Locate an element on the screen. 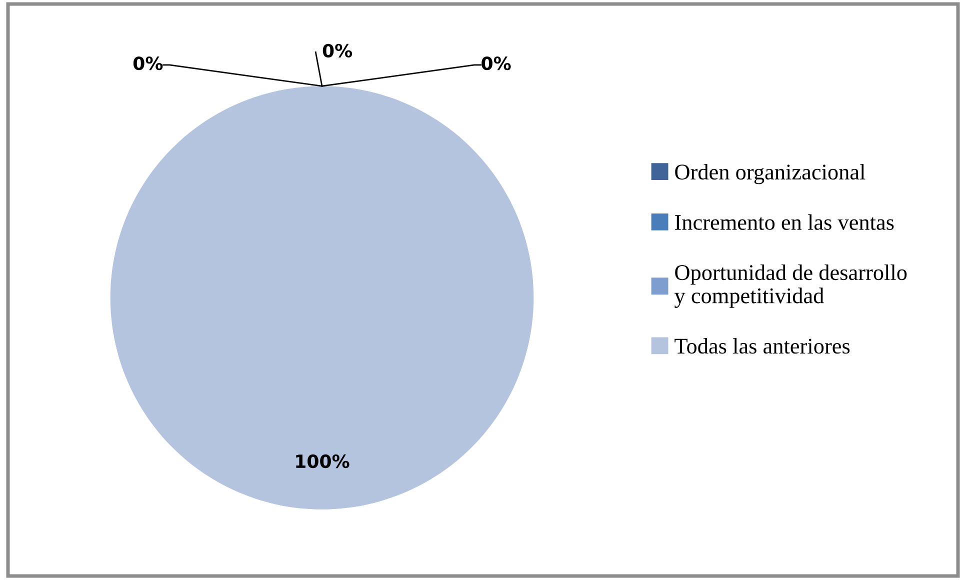  legend-label: Incremento en las ventas is located at coordinates (784, 222).